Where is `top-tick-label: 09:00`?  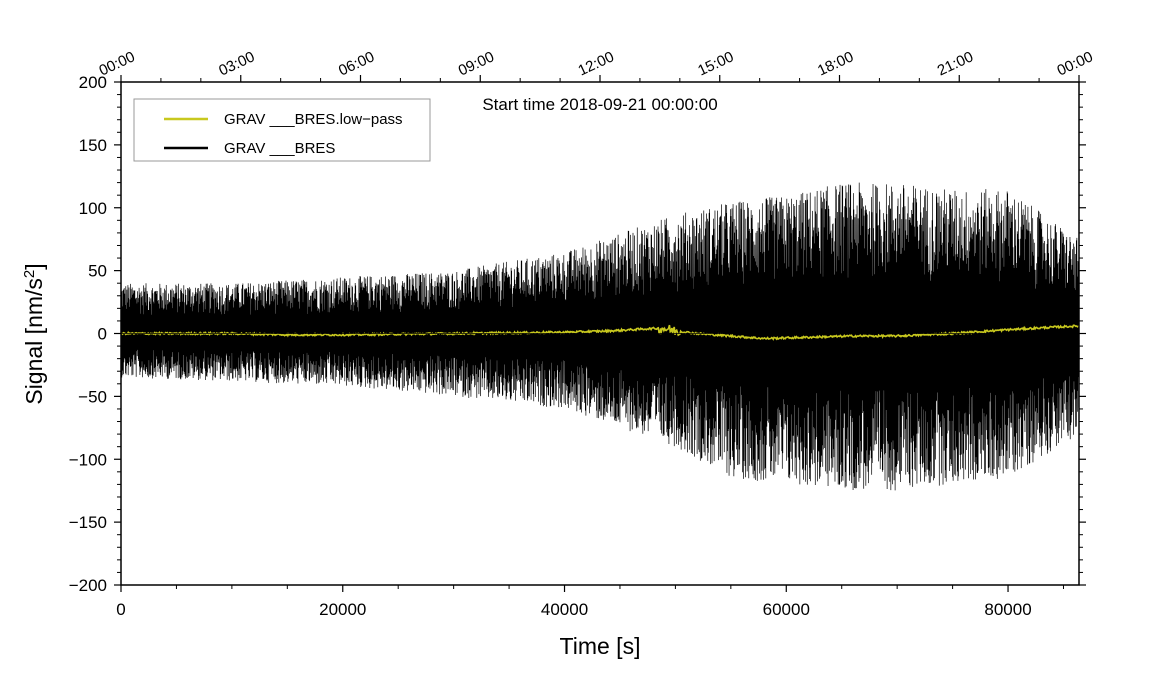 top-tick-label: 09:00 is located at coordinates (476, 63).